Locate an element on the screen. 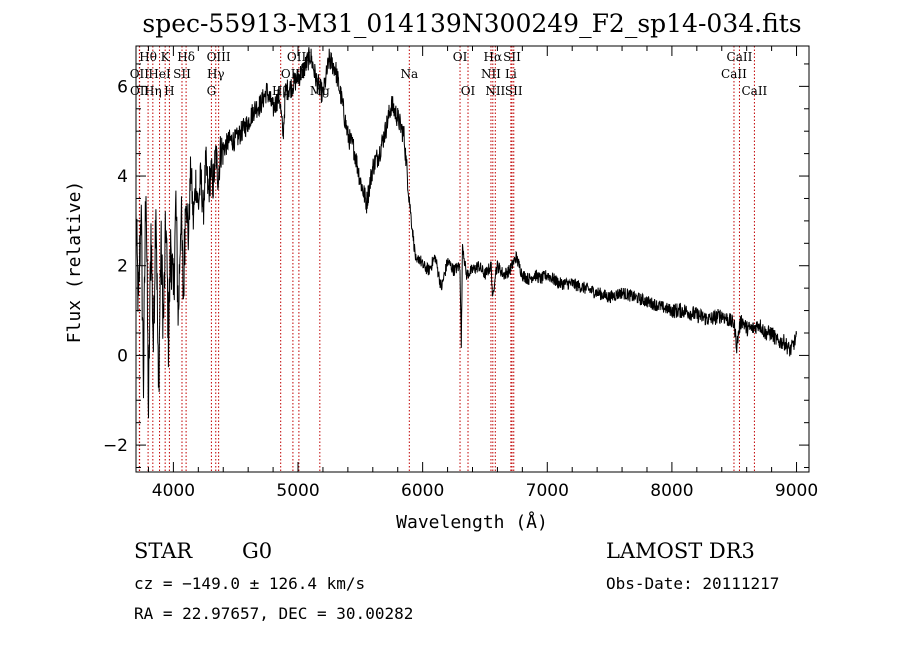 Image resolution: width=900 pixels, height=649 pixels. line-marker-label: Hη is located at coordinates (153, 91).